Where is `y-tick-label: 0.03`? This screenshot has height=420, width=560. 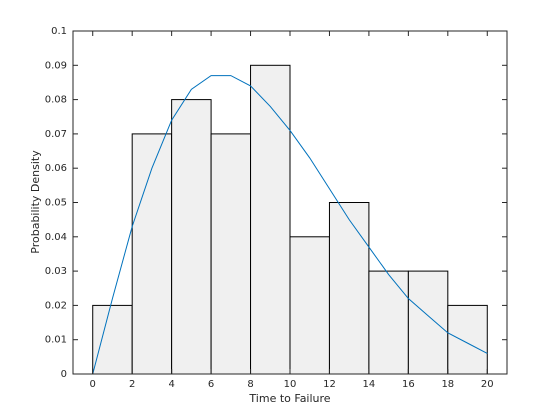 y-tick-label: 0.03 is located at coordinates (56, 271).